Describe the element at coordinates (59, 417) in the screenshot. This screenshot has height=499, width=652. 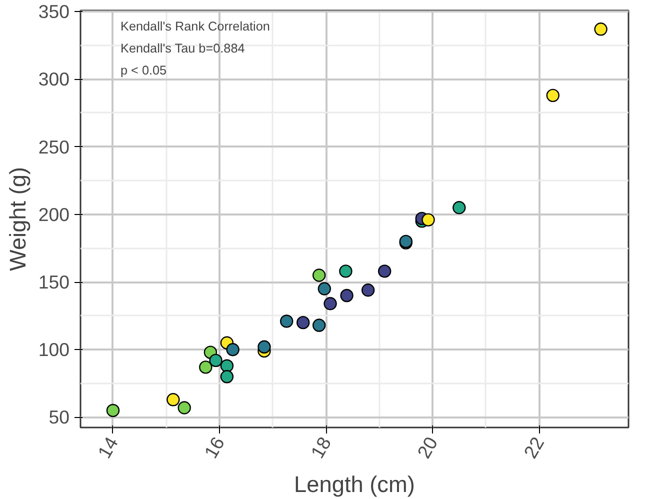
I see `y-tick-label: 50` at that location.